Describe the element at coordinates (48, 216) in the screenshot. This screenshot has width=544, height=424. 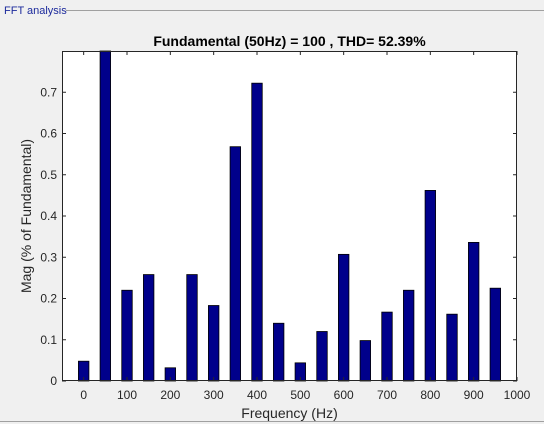
I see `y-tick-label: 0.4` at that location.